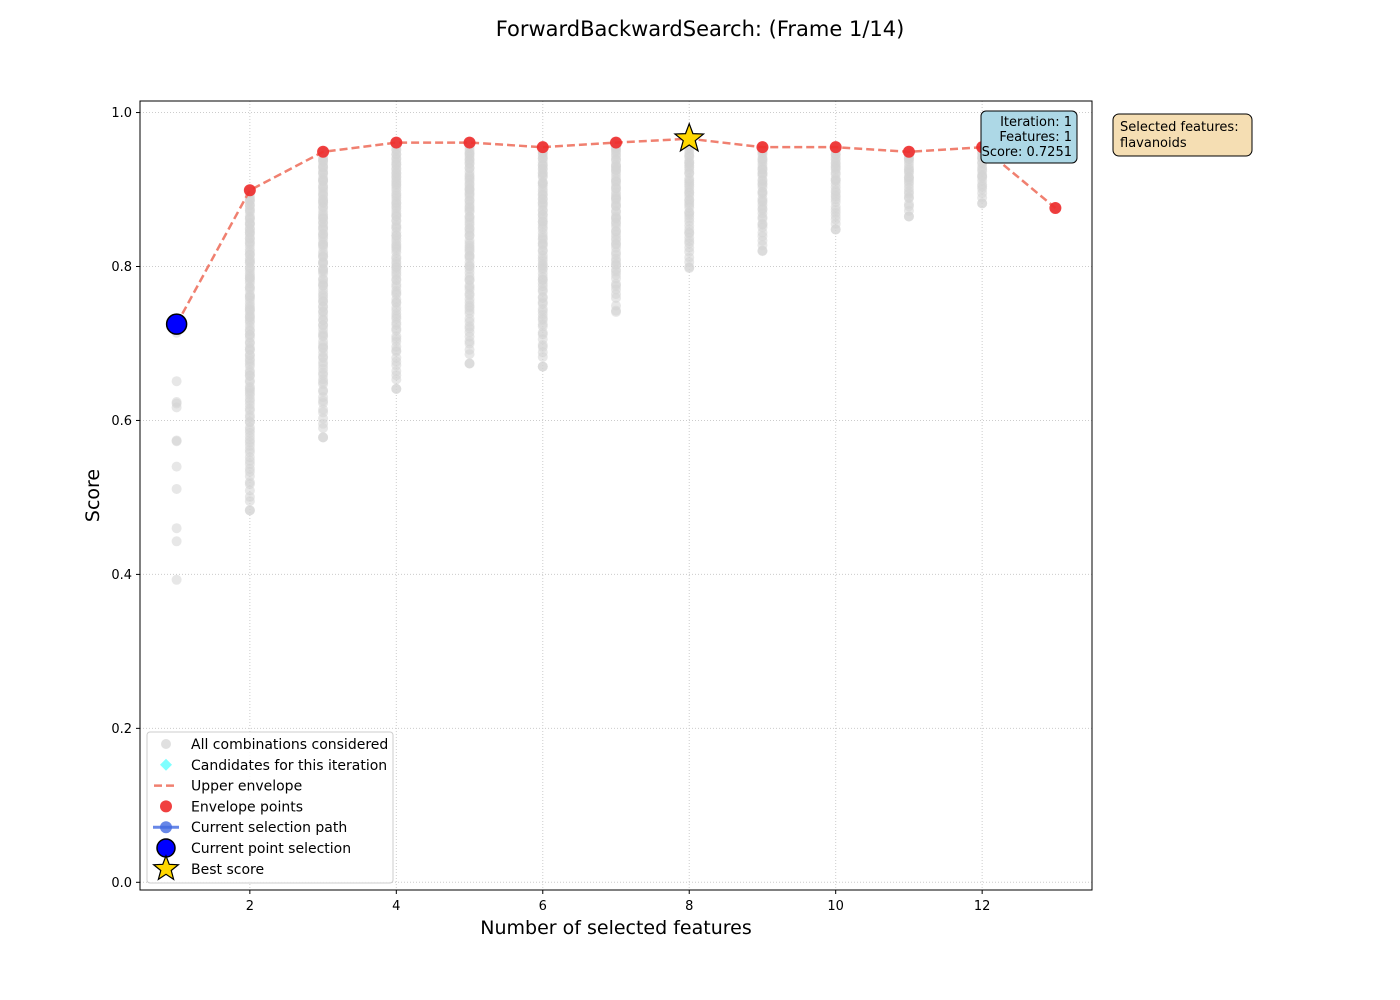 Image resolution: width=1400 pixels, height=1000 pixels. Describe the element at coordinates (93, 495) in the screenshot. I see `y-axis-title: Score` at that location.